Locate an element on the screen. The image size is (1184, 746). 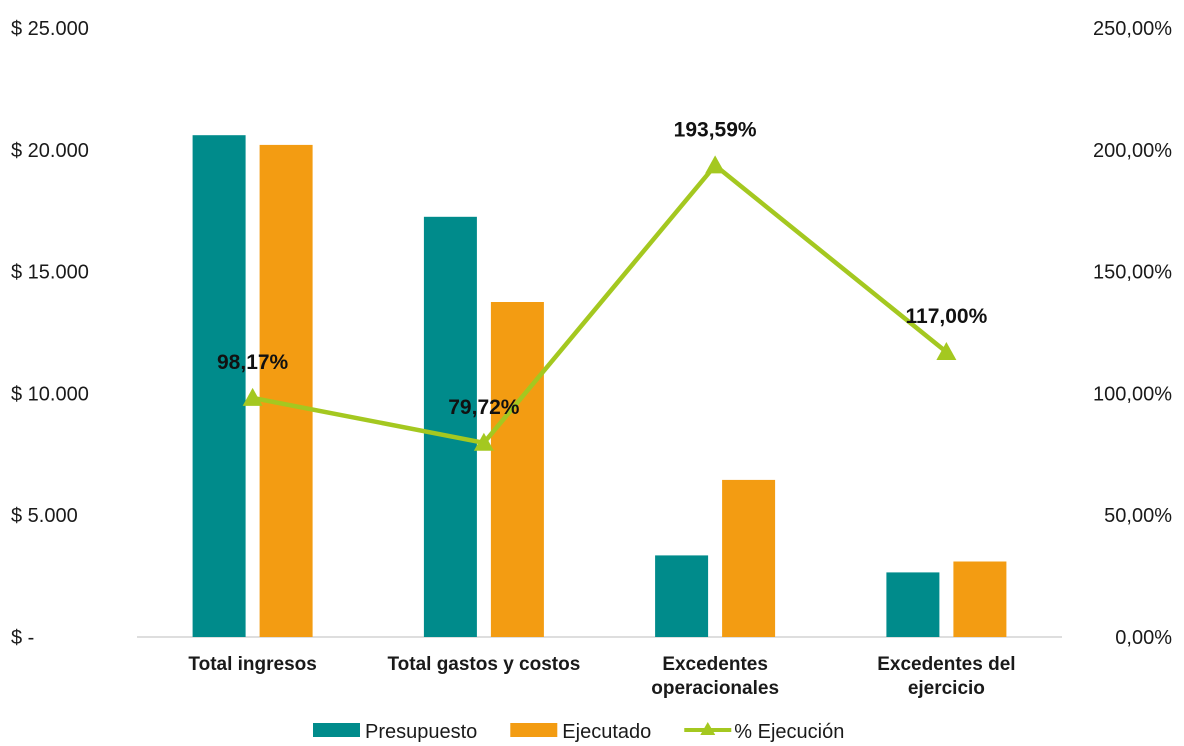
category-label: Excedentes del ejercicio is located at coordinates (946, 676).